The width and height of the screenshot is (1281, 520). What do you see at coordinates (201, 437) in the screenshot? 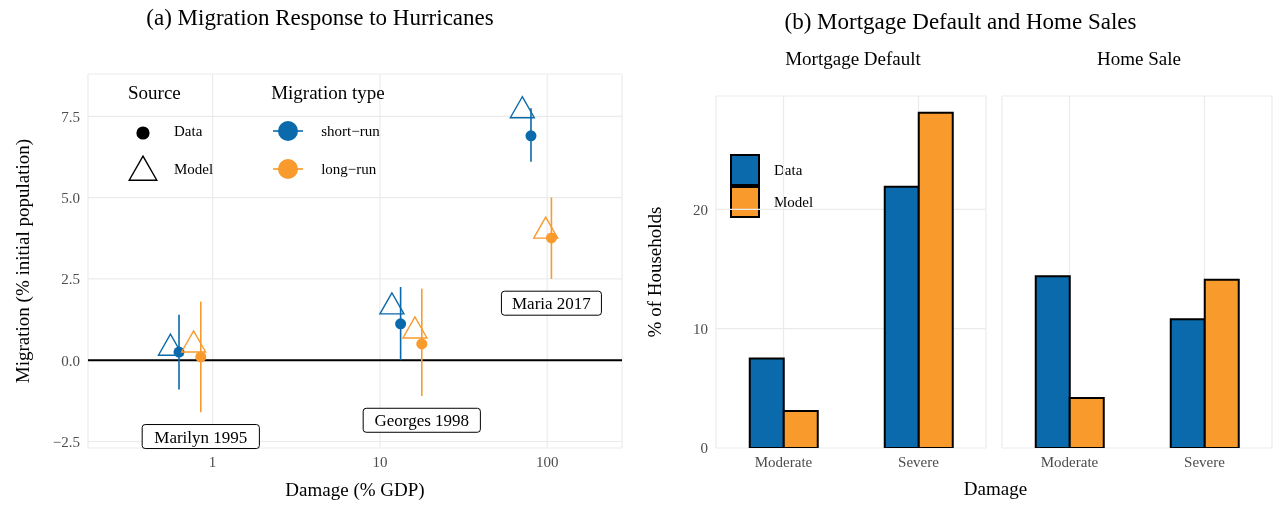
I see `annotation: Marilyn 1995` at bounding box center [201, 437].